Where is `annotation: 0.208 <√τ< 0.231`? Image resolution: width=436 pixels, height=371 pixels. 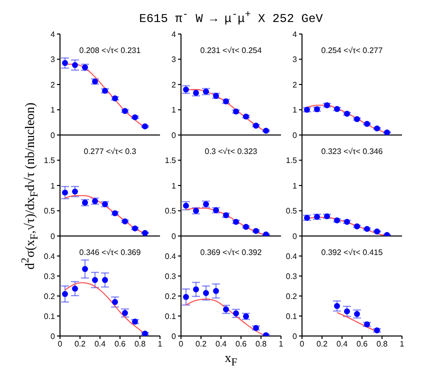
annotation: 0.208 <√τ< 0.231 is located at coordinates (110, 50).